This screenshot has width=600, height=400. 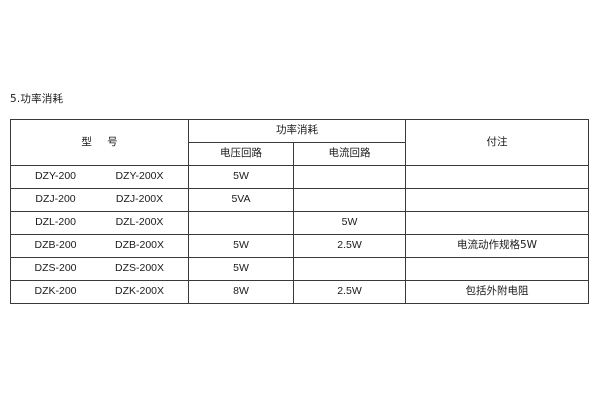 I want to click on column-header-model: 型 号, so click(x=99, y=142).